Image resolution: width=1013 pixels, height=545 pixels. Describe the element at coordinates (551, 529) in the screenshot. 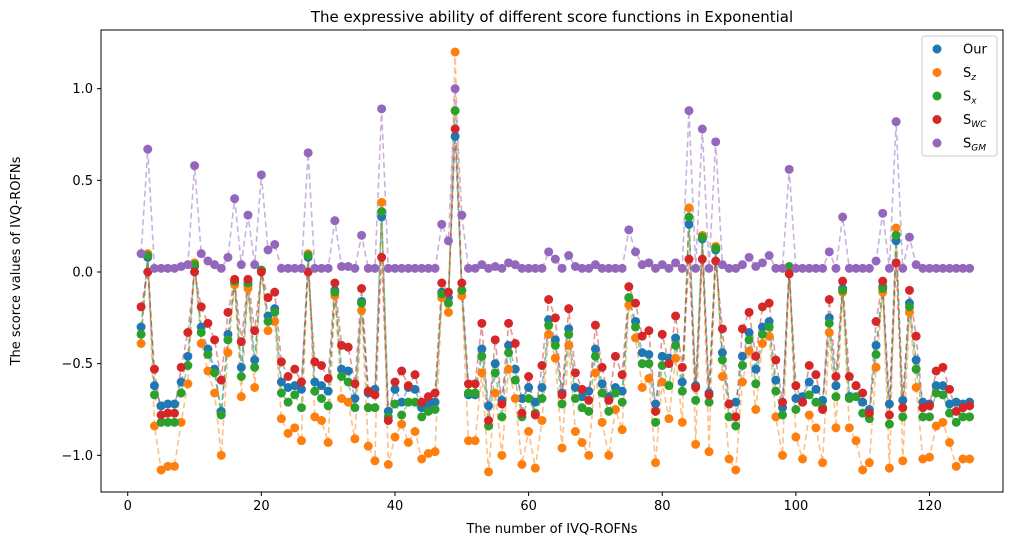

I see `x-axis-label: The number of IVQ-ROFNs` at that location.